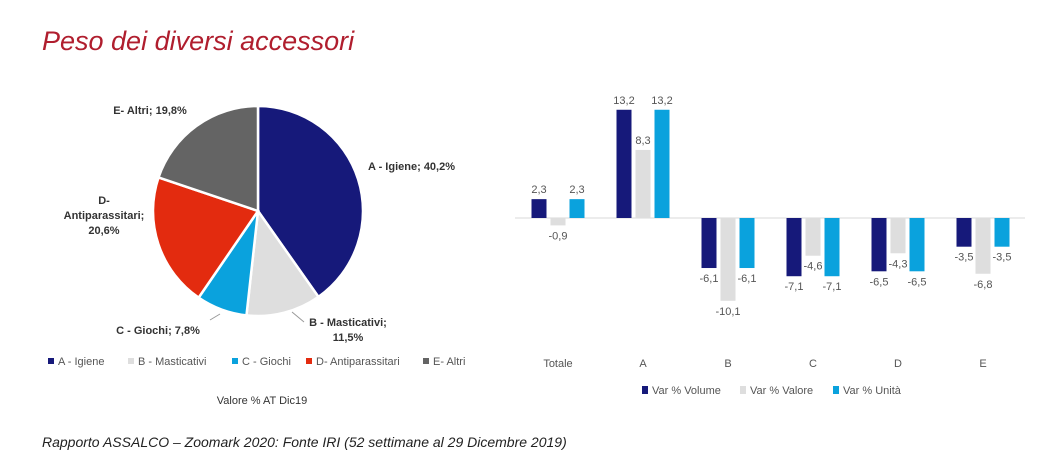 Image resolution: width=1055 pixels, height=463 pixels. I want to click on bar-data-label: -4,6, so click(813, 267).